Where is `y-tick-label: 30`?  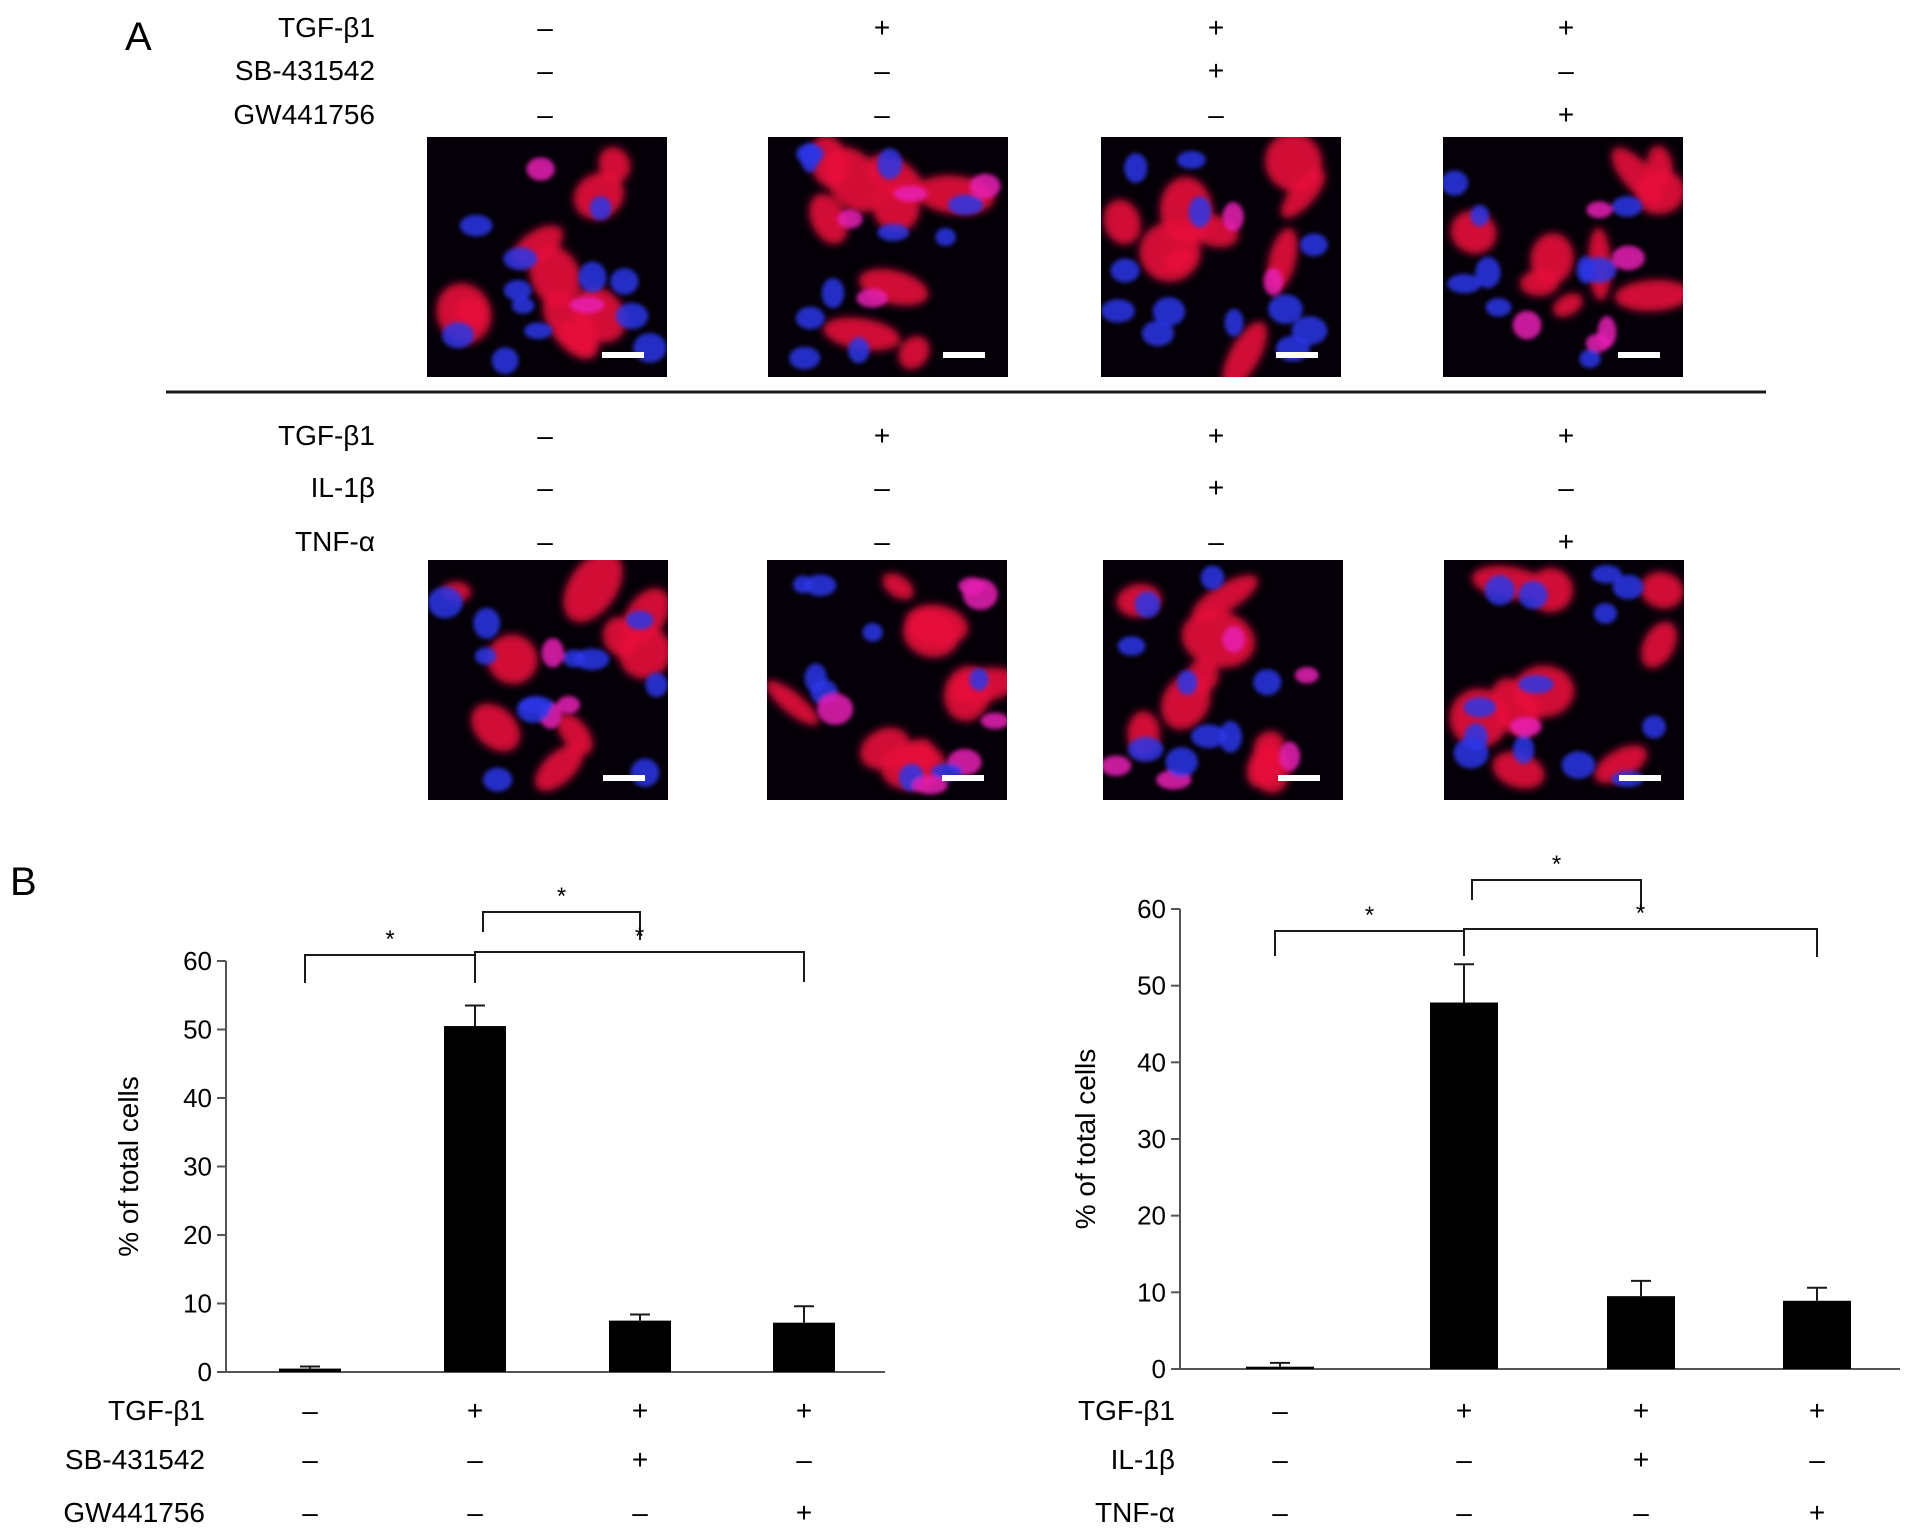 y-tick-label: 30 is located at coordinates (197, 1167).